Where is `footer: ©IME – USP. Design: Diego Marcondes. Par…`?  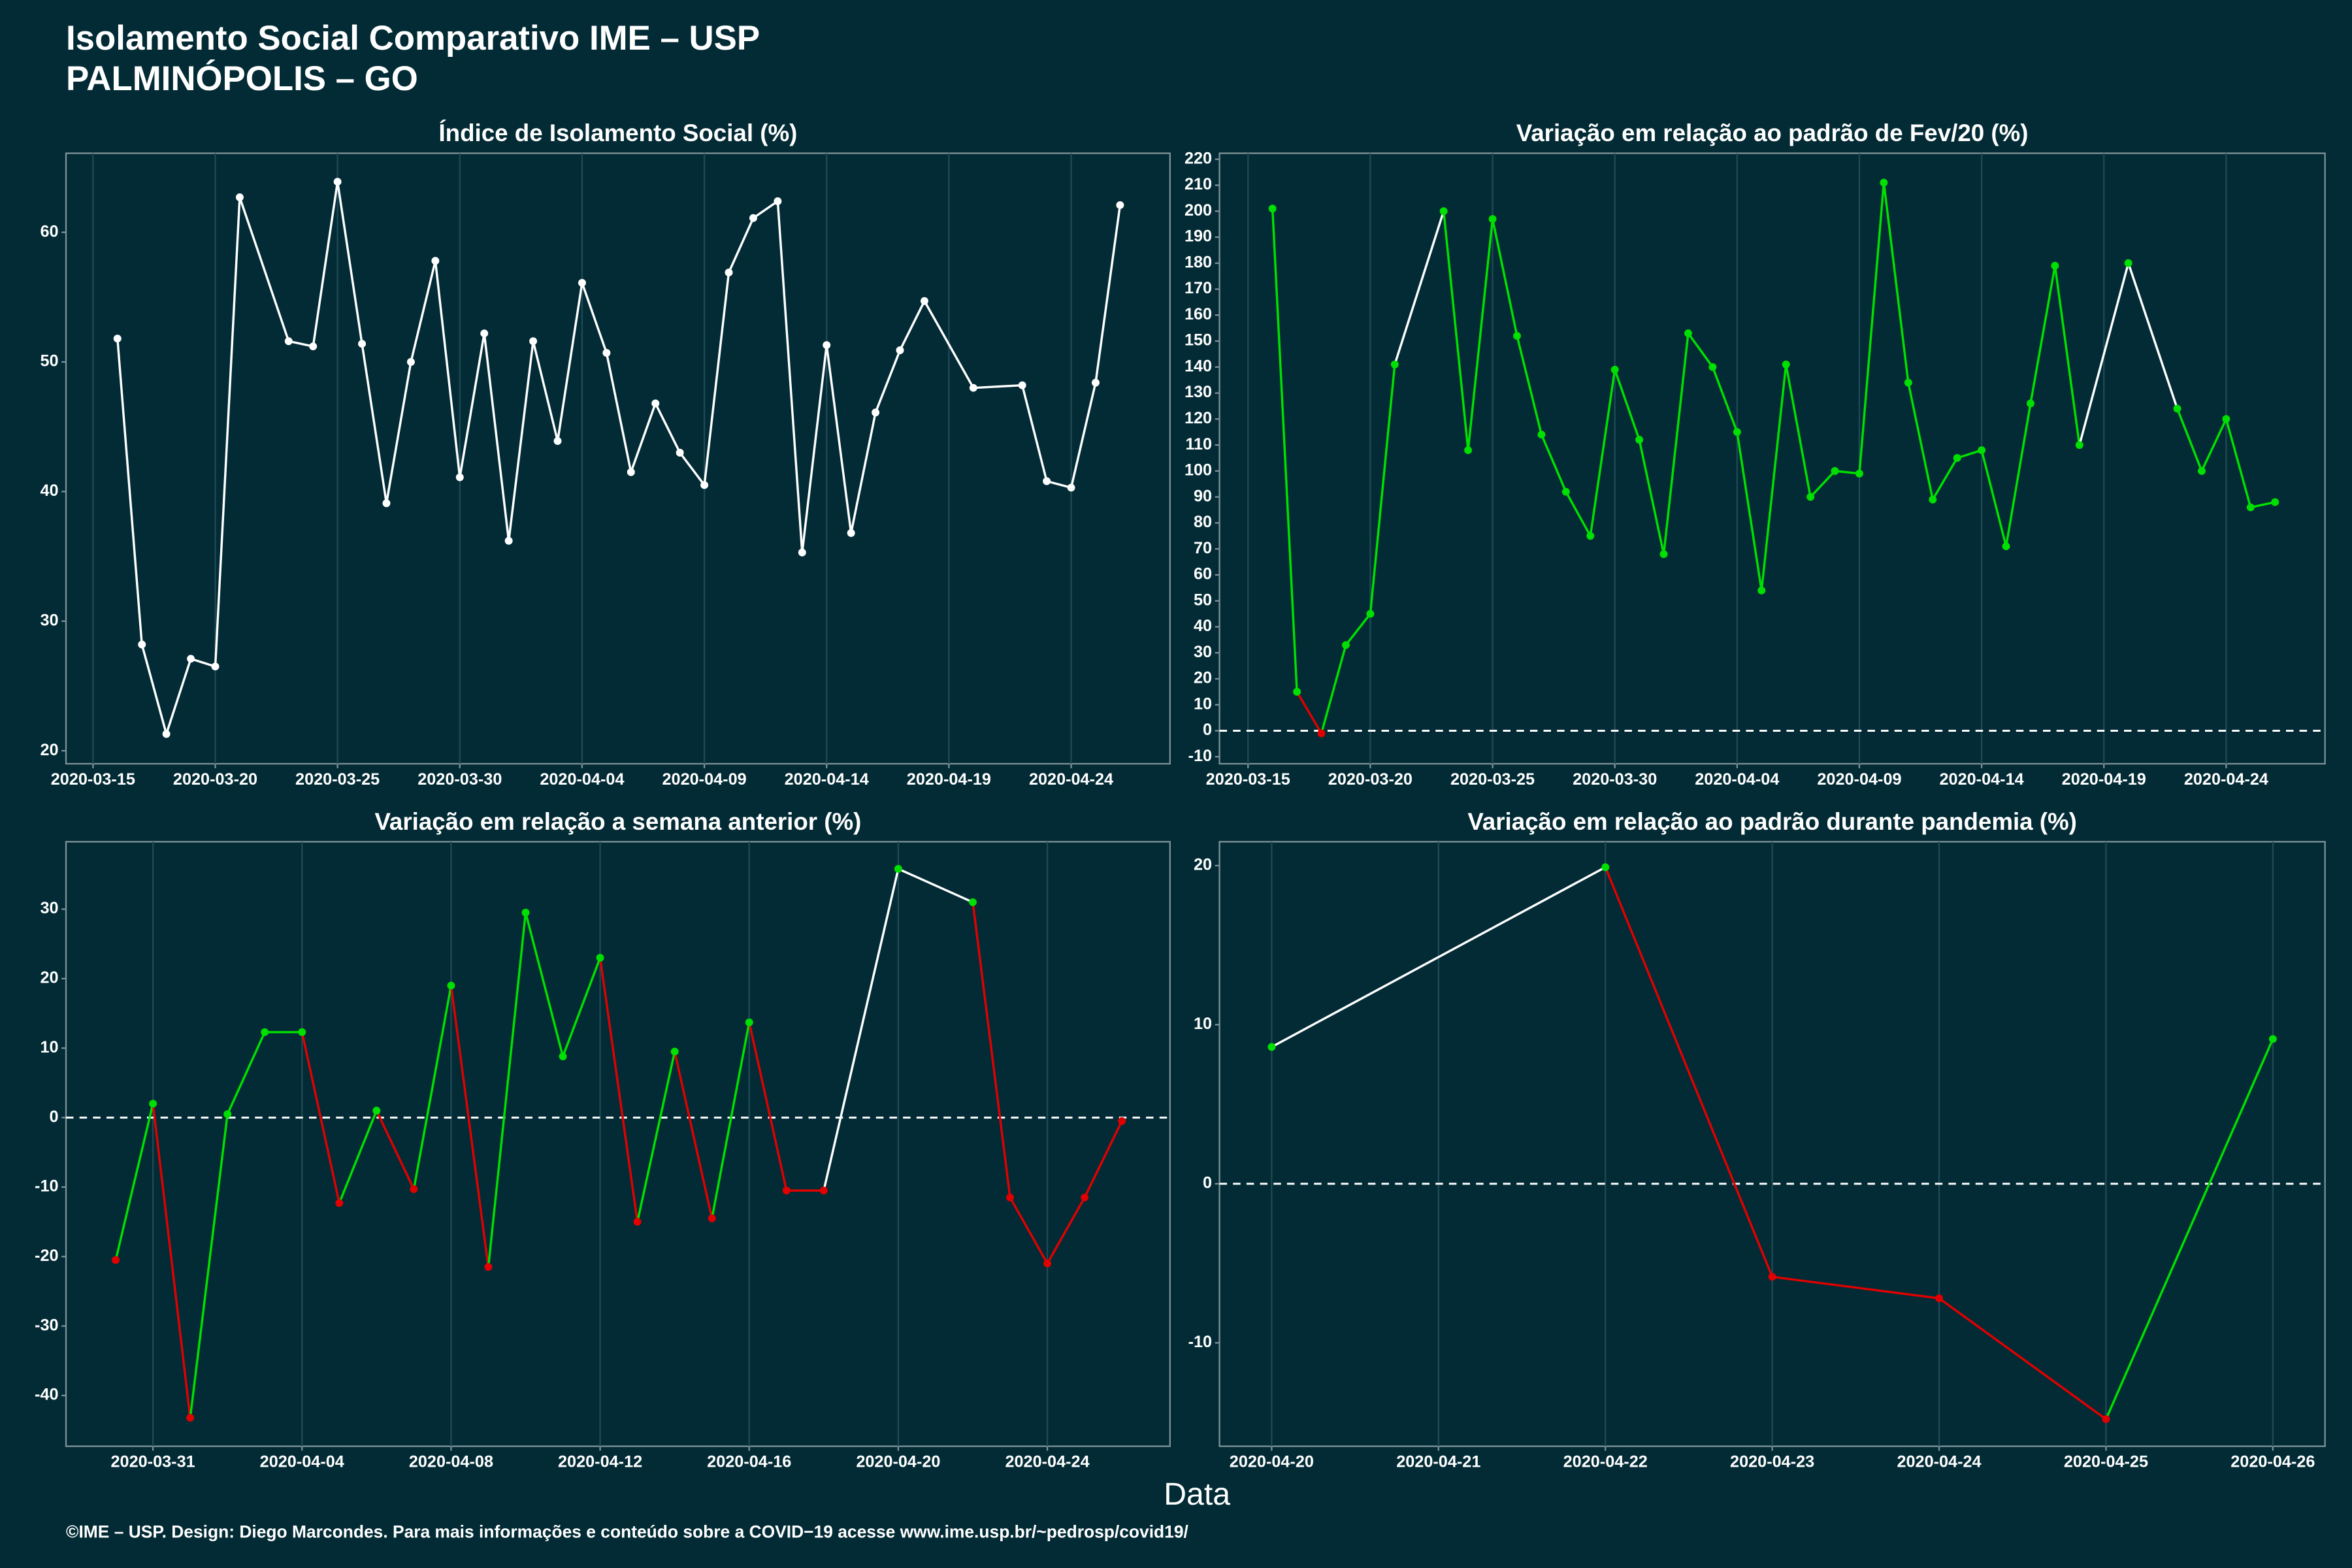
footer: ©IME – USP. Design: Diego Marcondes. Par… is located at coordinates (627, 1532).